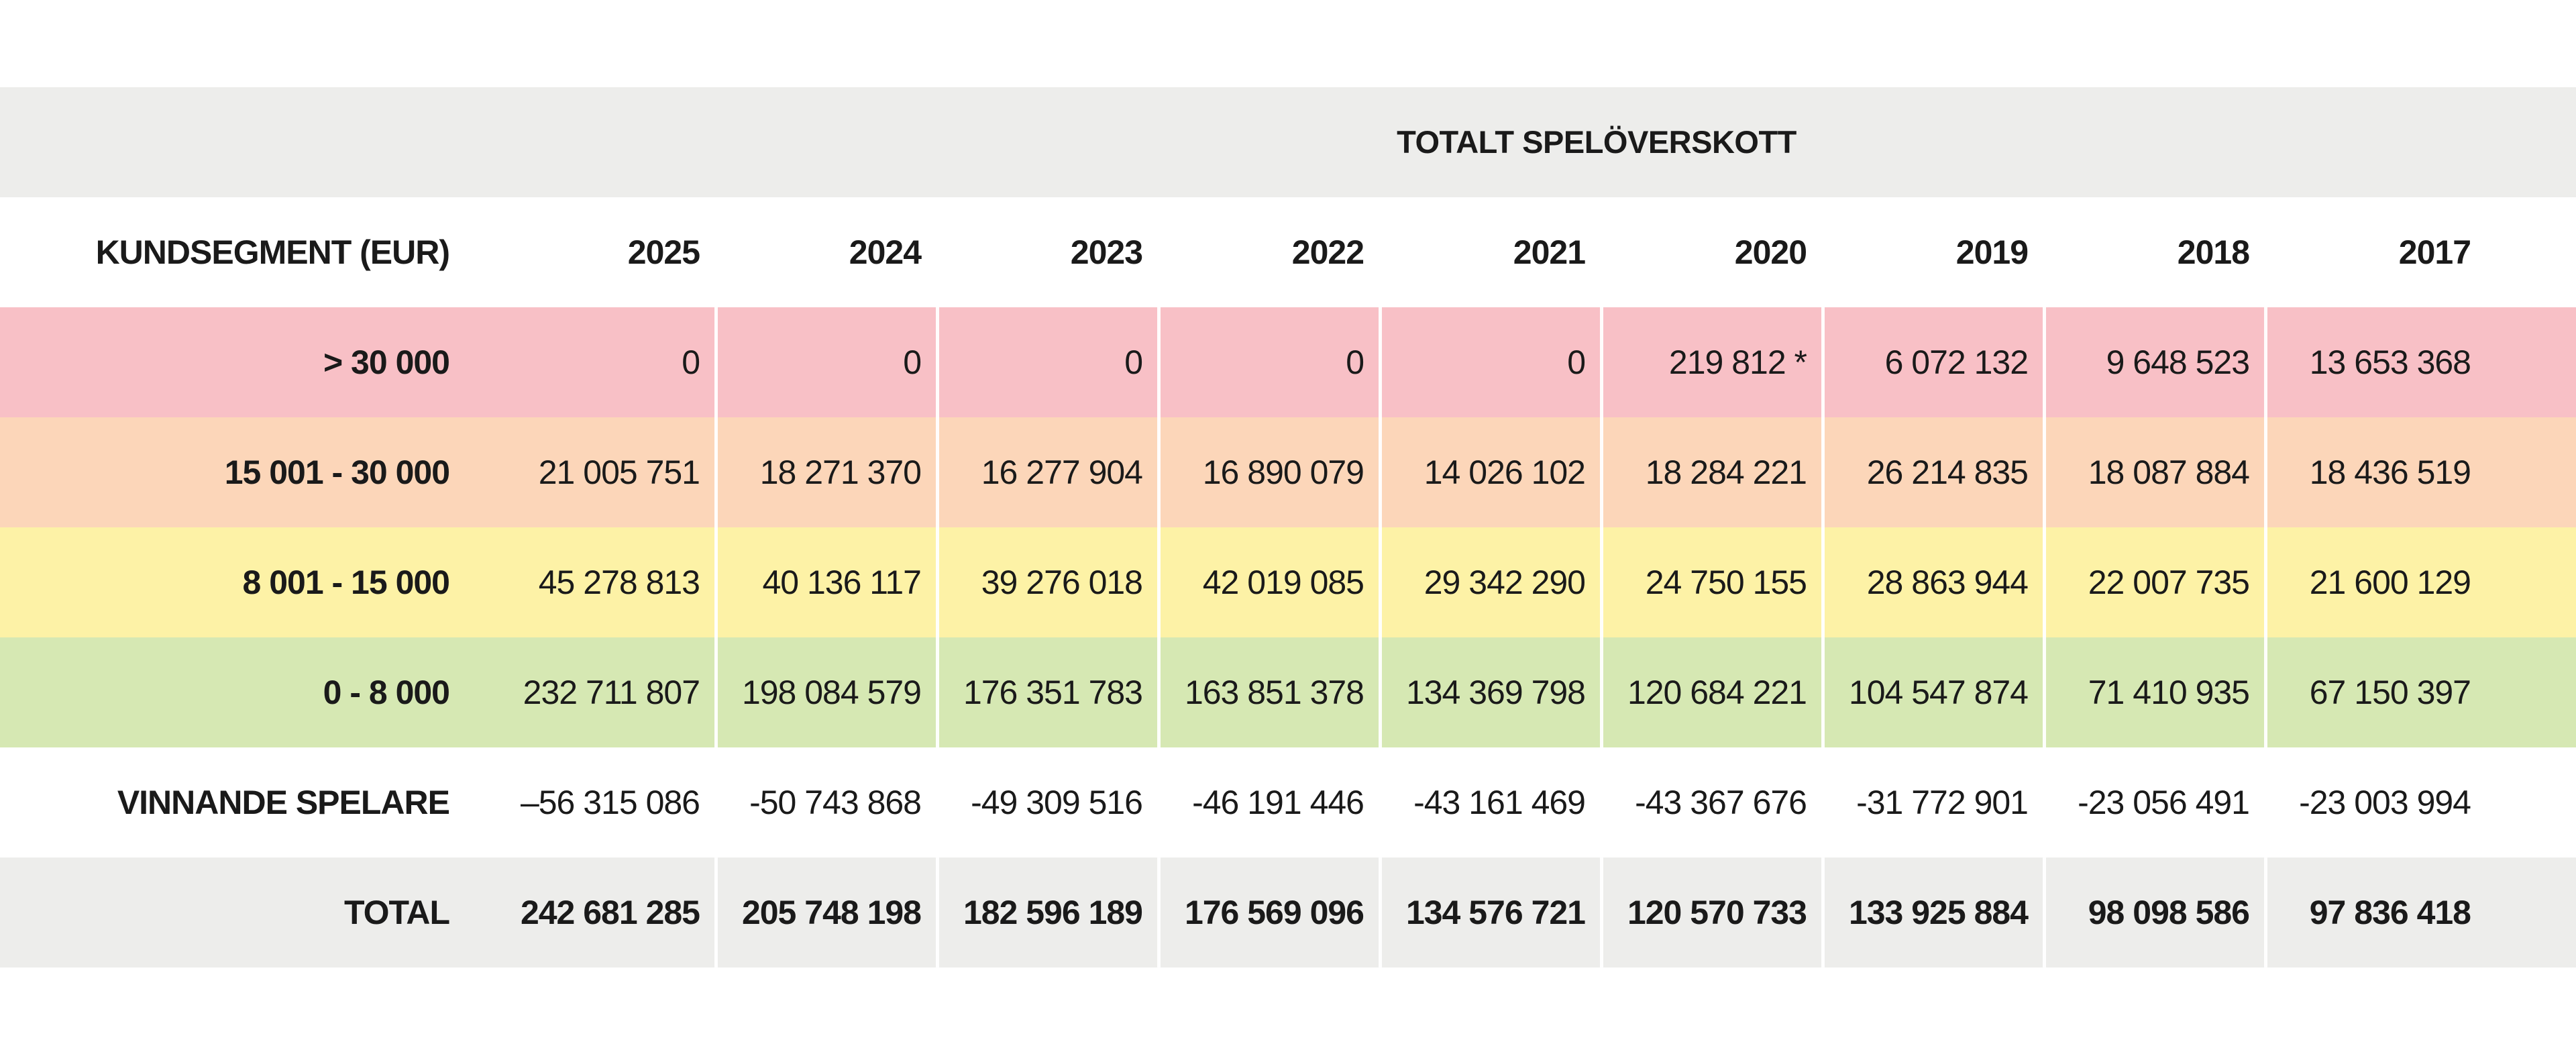  What do you see at coordinates (2153, 362) in the screenshot?
I see `value-cell: 9 648 523` at bounding box center [2153, 362].